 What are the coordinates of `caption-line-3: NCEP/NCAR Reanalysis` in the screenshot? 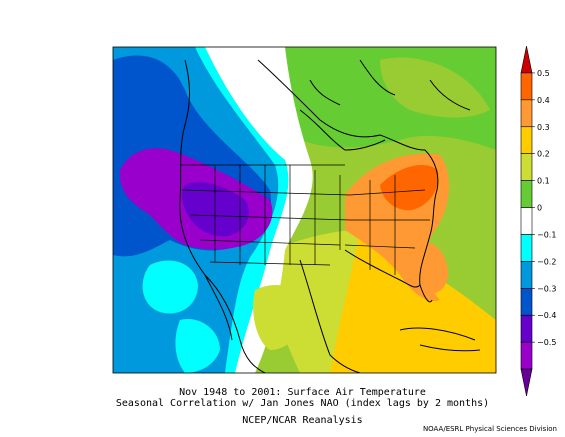 It's located at (302, 420).